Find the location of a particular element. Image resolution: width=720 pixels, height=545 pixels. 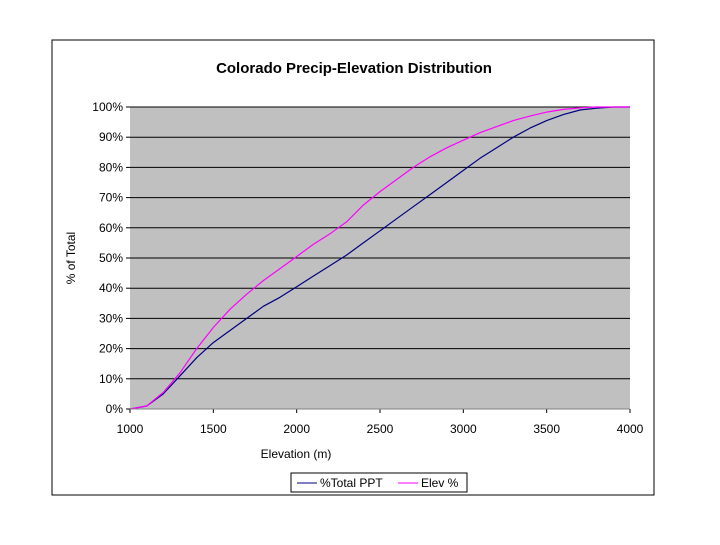

legend-label-elev: Elev % is located at coordinates (440, 483).